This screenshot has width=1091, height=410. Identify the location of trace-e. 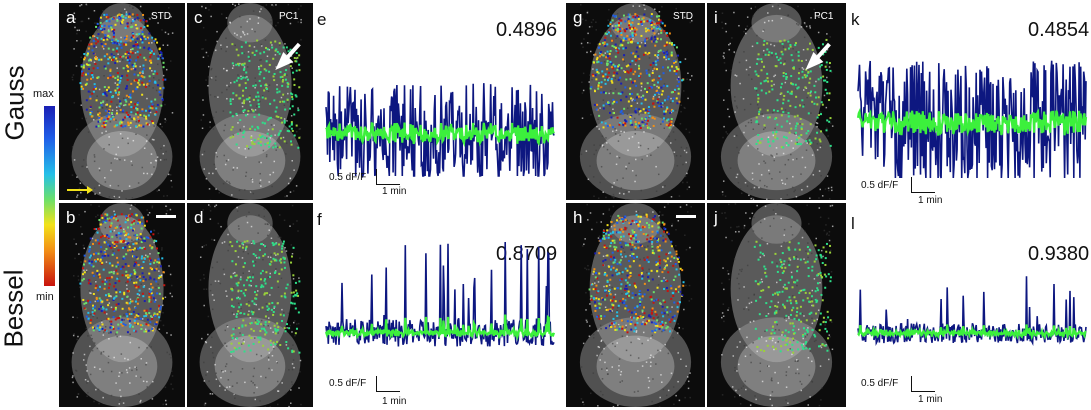
(440, 131).